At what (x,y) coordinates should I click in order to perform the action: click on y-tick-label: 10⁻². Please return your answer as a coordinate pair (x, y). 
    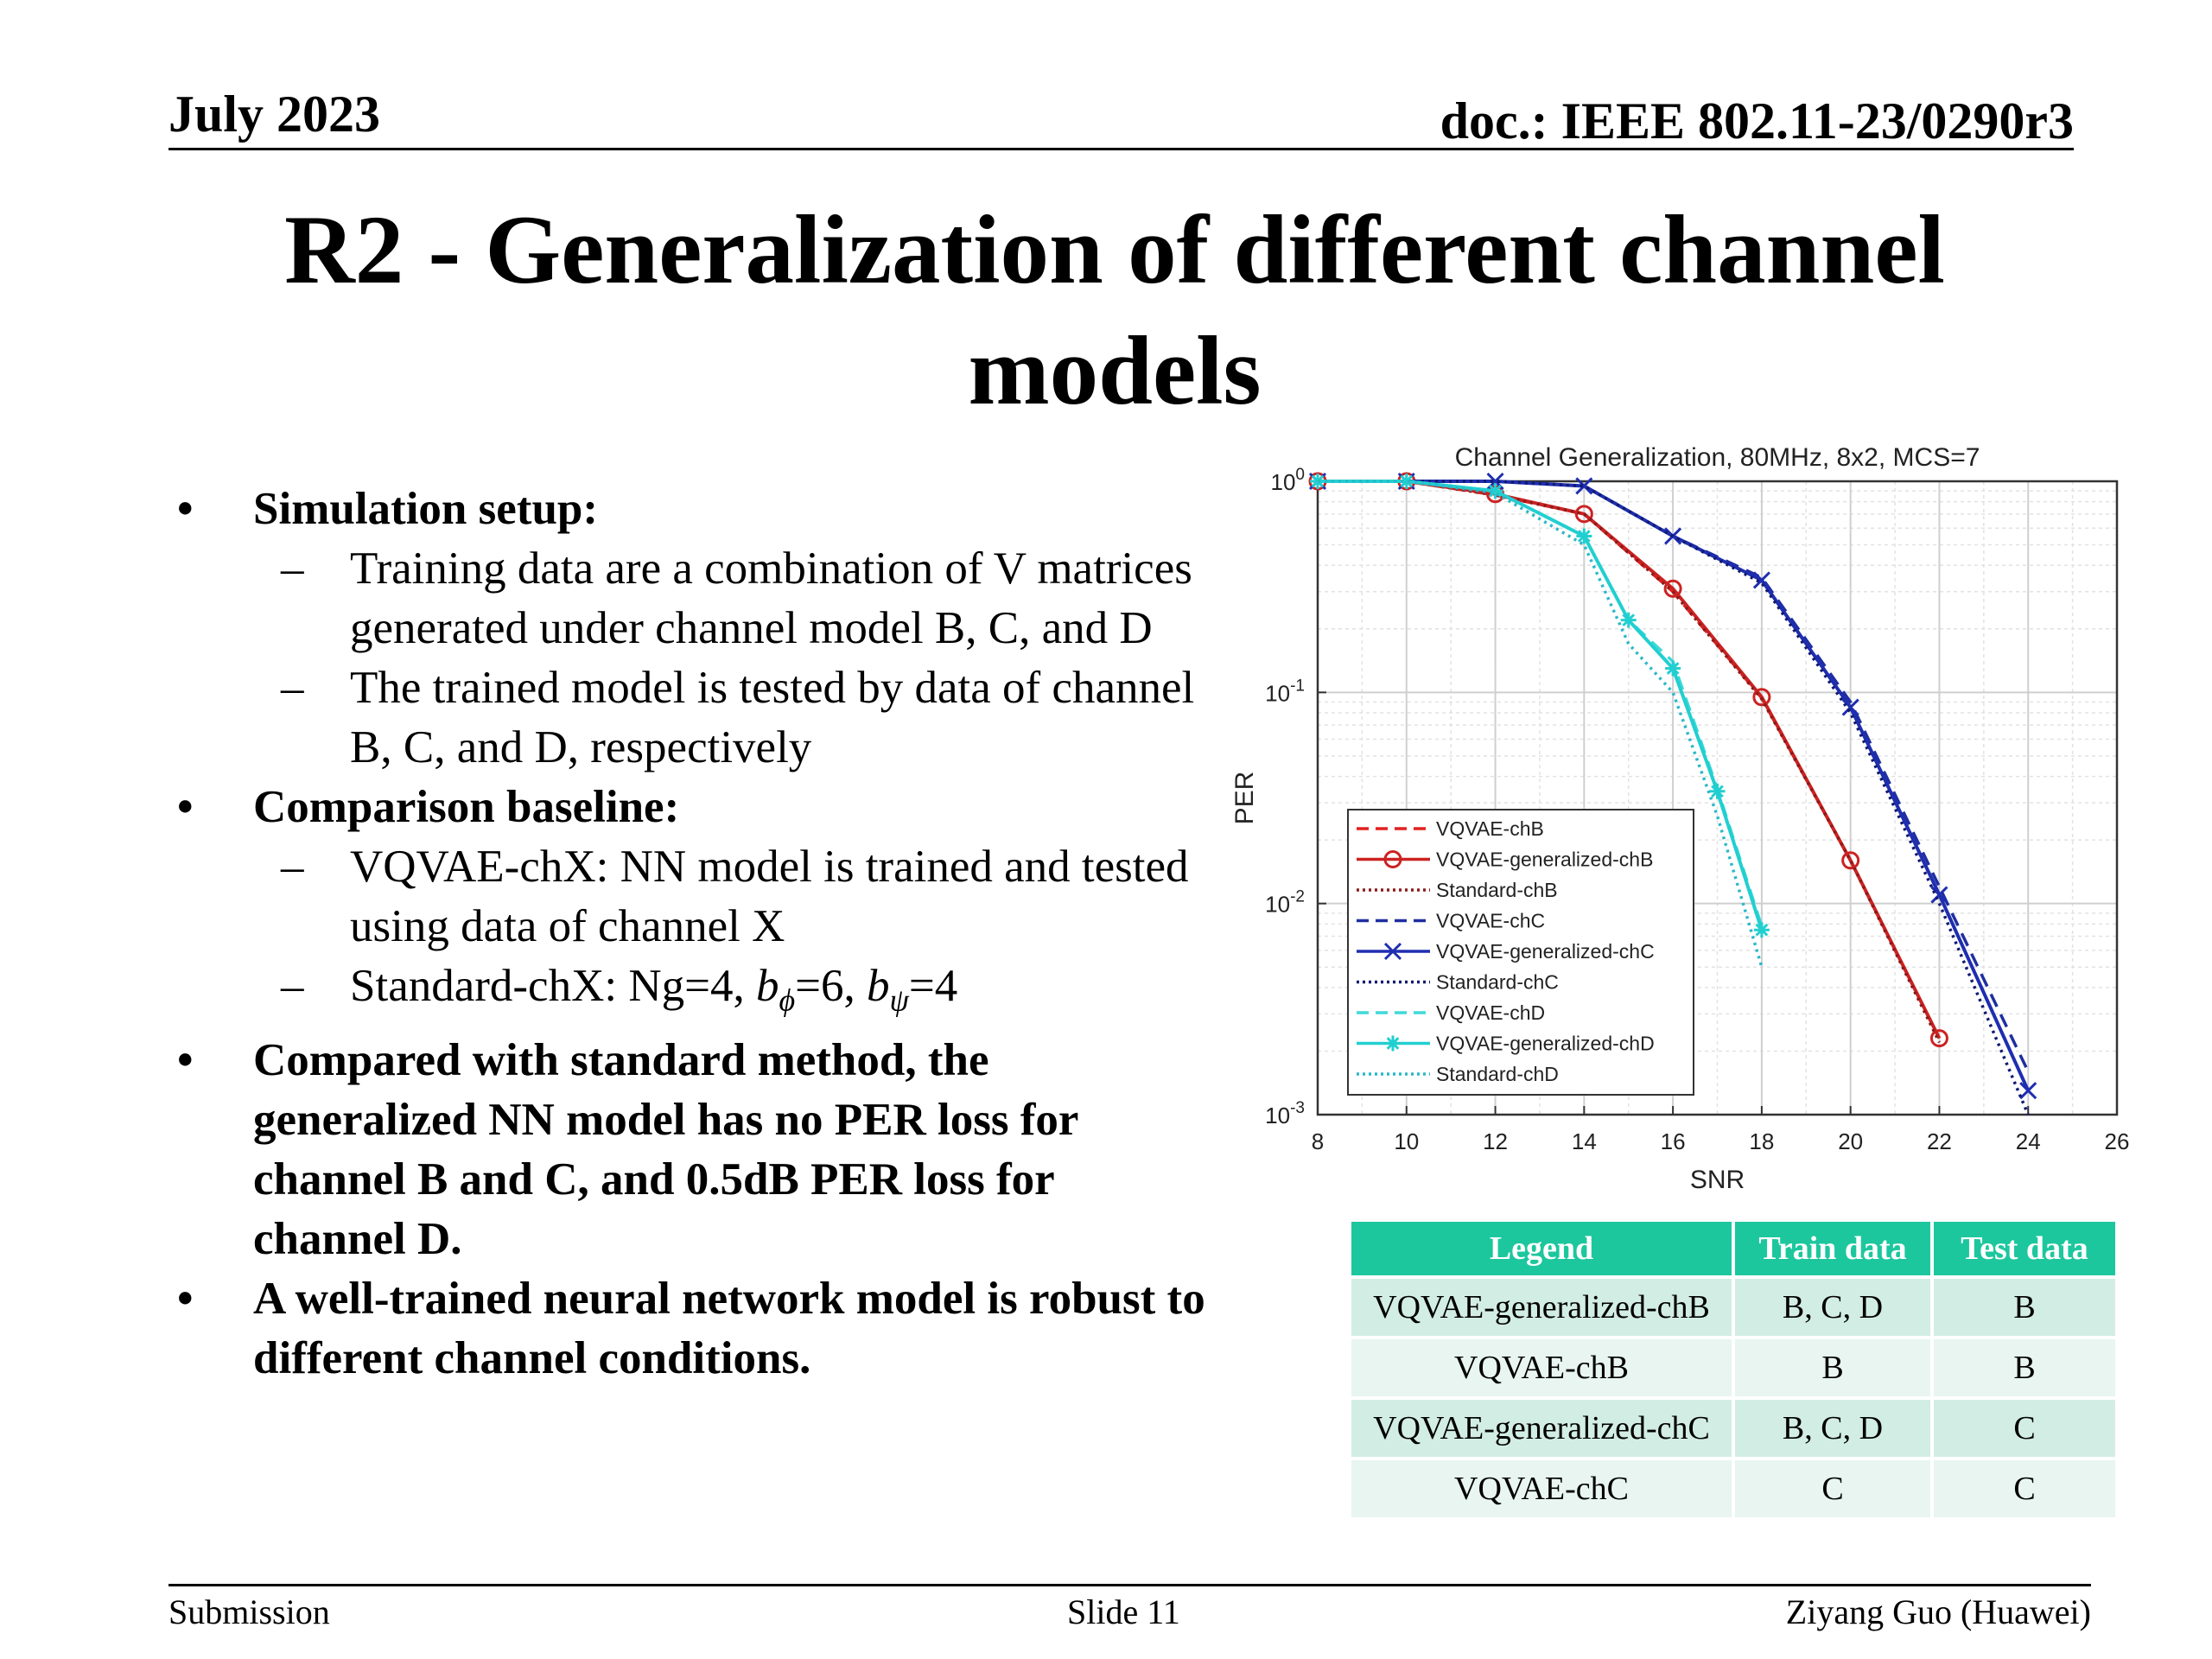
    Looking at the image, I should click on (1285, 903).